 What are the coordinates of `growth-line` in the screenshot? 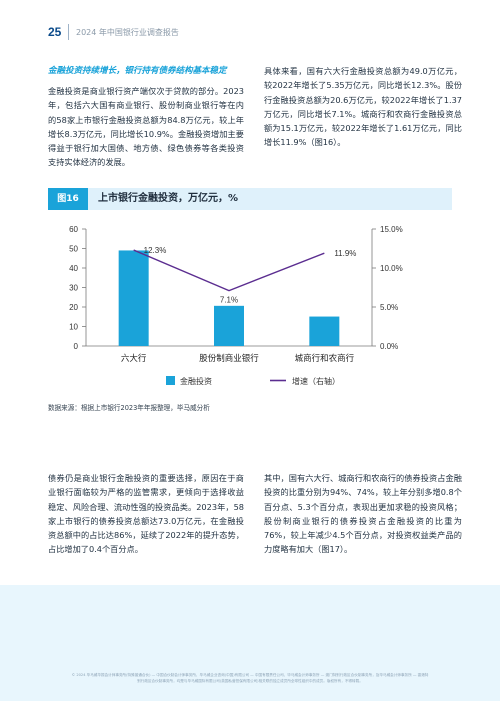 It's located at (229, 270).